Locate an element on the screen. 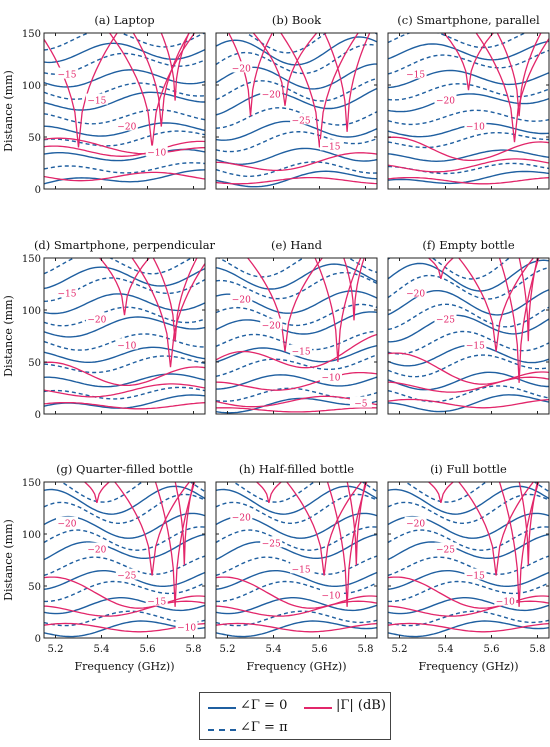  x-tick-label: 5.4 is located at coordinates (446, 649).